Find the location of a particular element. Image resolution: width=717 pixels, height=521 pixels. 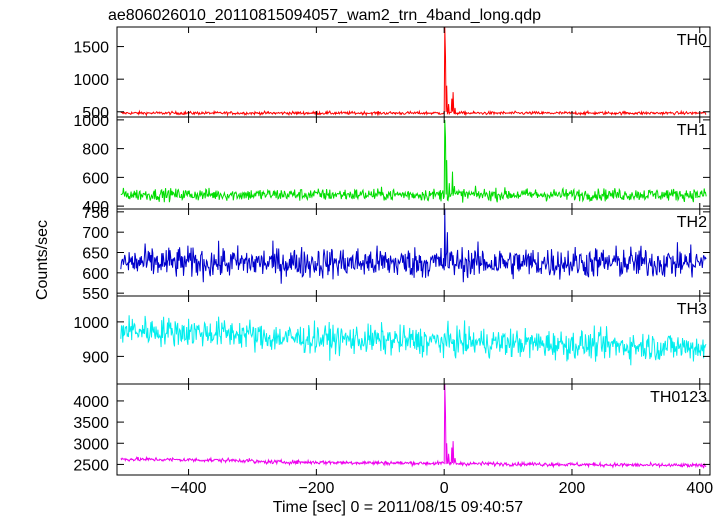

y-tick-label: 800 is located at coordinates (95, 150).